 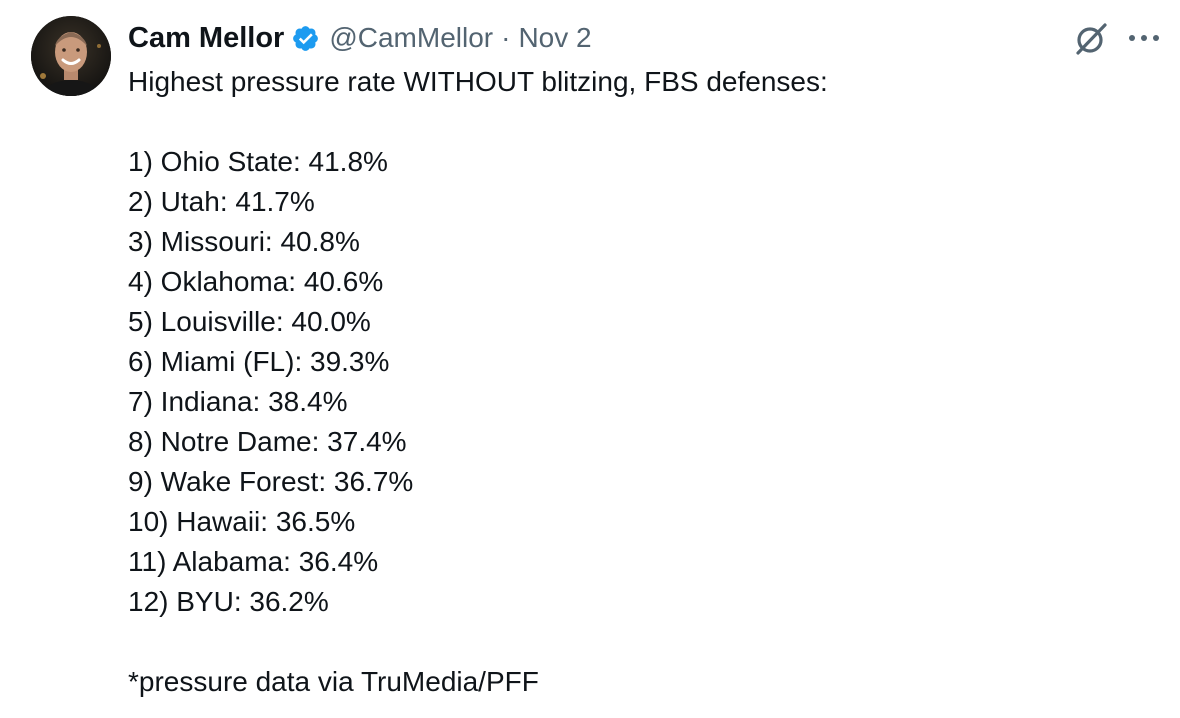 I want to click on avatar, so click(x=71, y=56).